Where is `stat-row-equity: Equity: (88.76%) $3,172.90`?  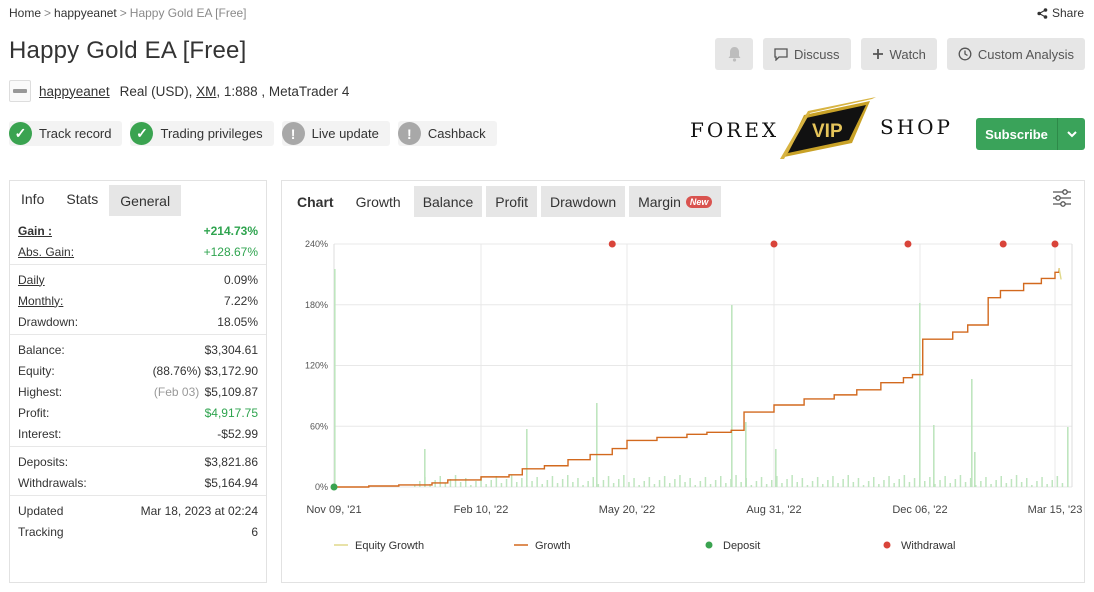
stat-row-equity: Equity: (88.76%) $3,172.90 is located at coordinates (138, 370).